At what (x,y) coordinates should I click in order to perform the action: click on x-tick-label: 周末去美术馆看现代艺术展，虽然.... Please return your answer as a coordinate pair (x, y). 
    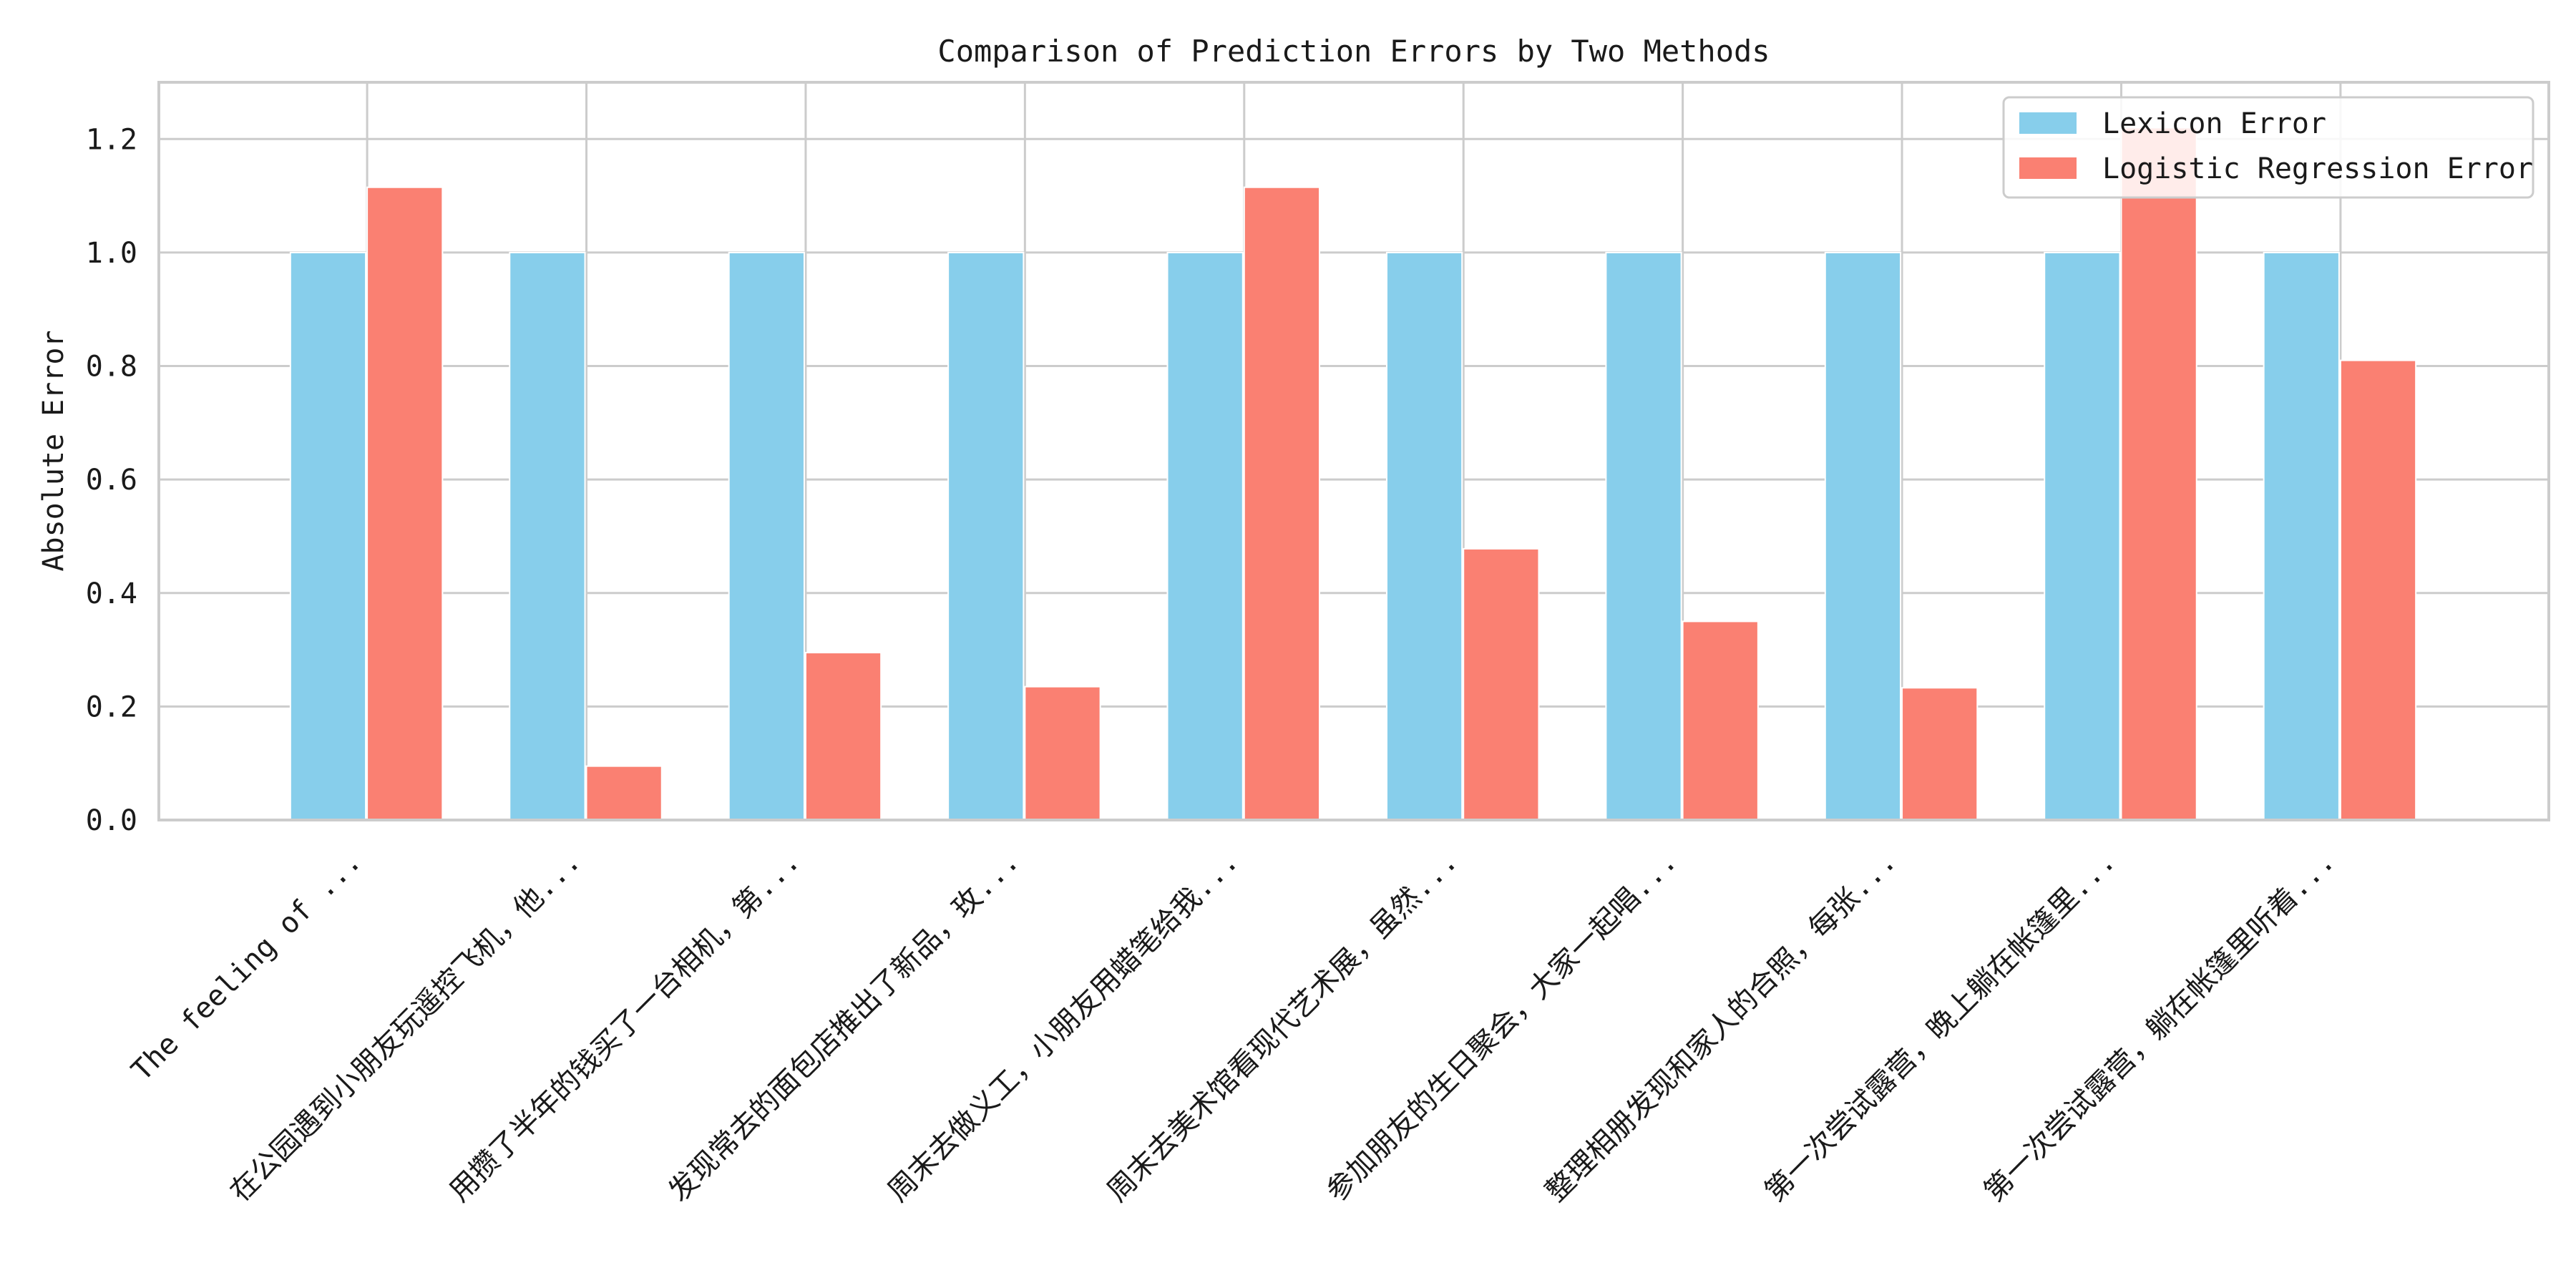
    Looking at the image, I should click on (1282, 1027).